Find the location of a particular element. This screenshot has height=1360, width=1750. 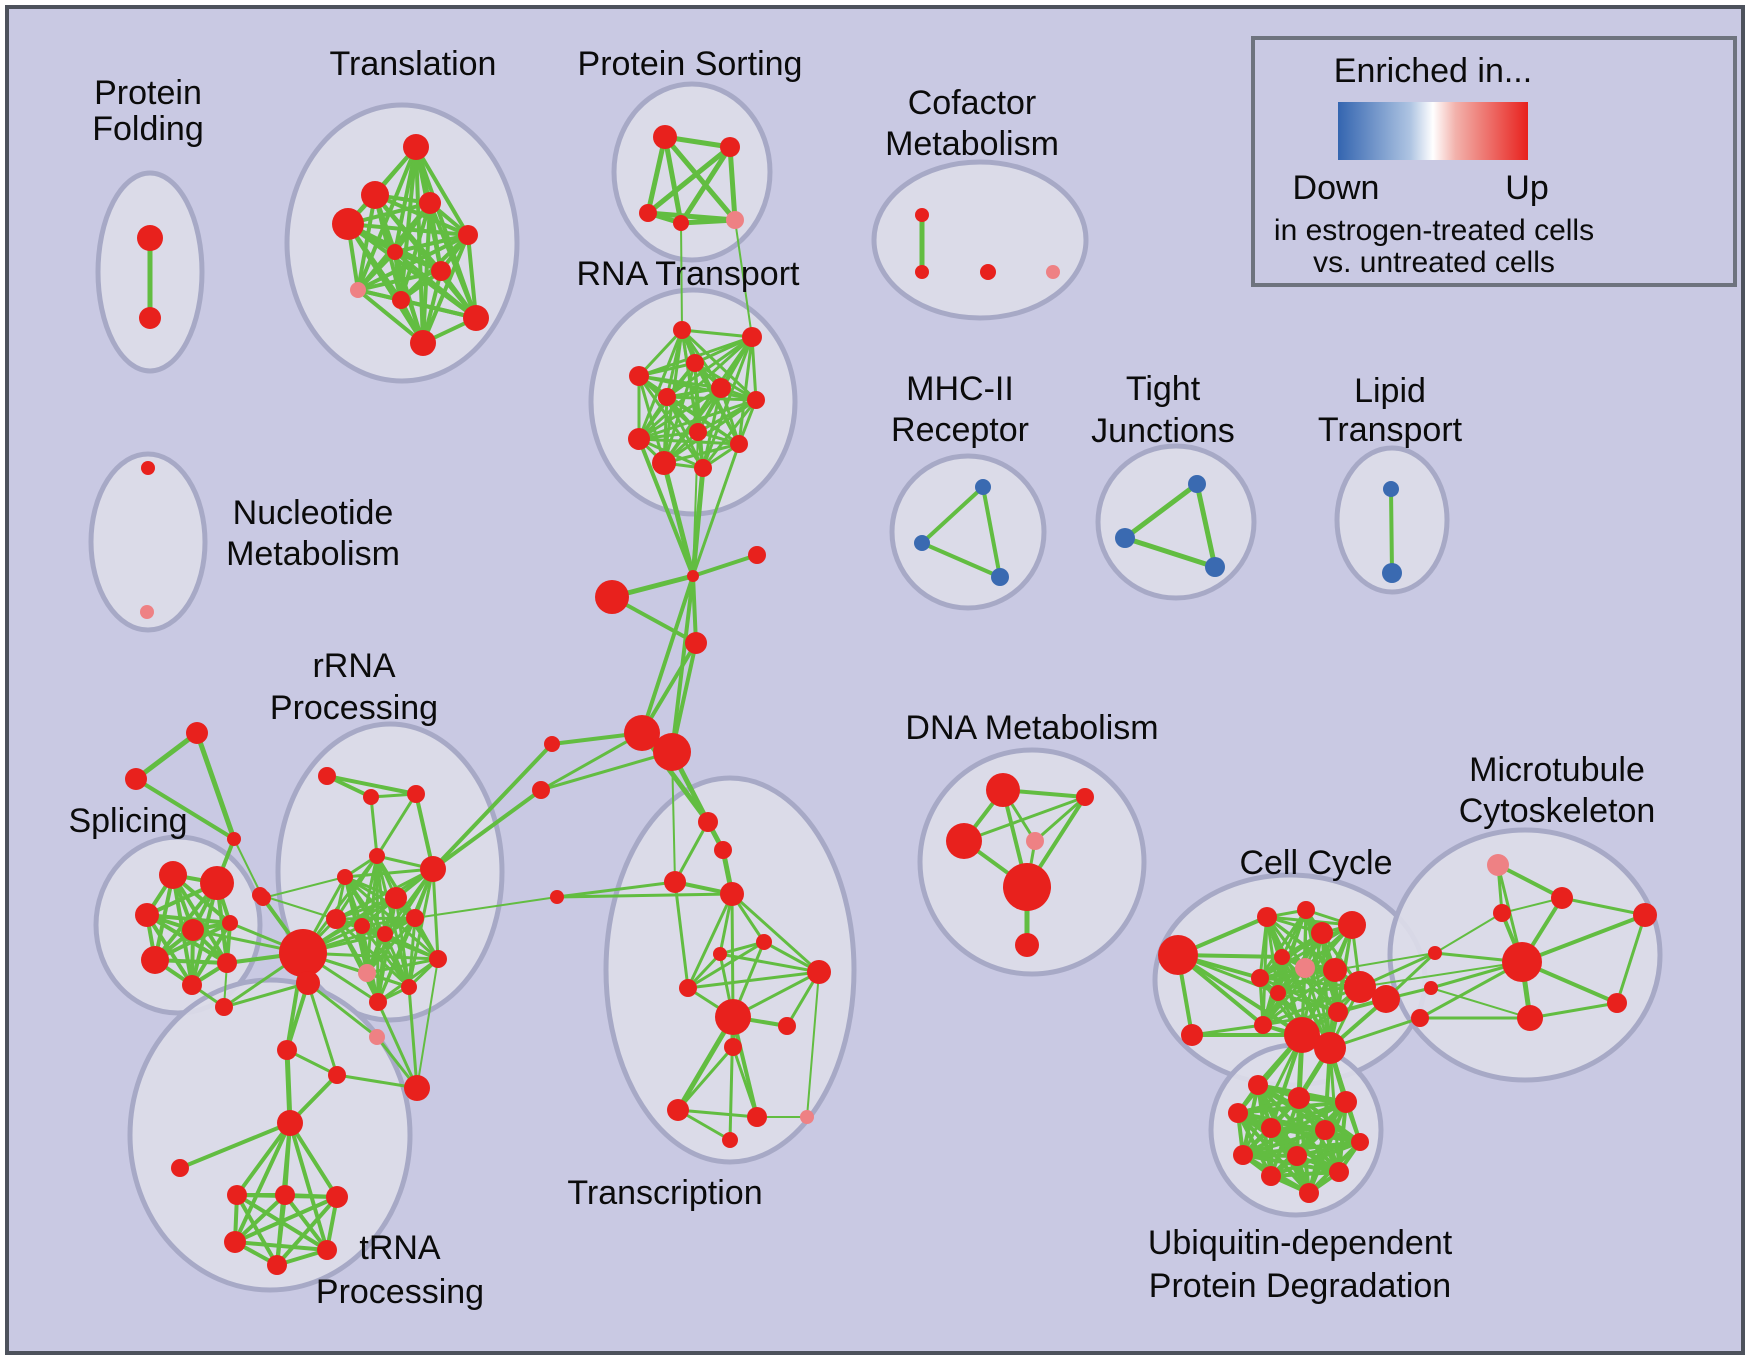

cluster-label-rrna-processing-1: rRNA is located at coordinates (353, 666).